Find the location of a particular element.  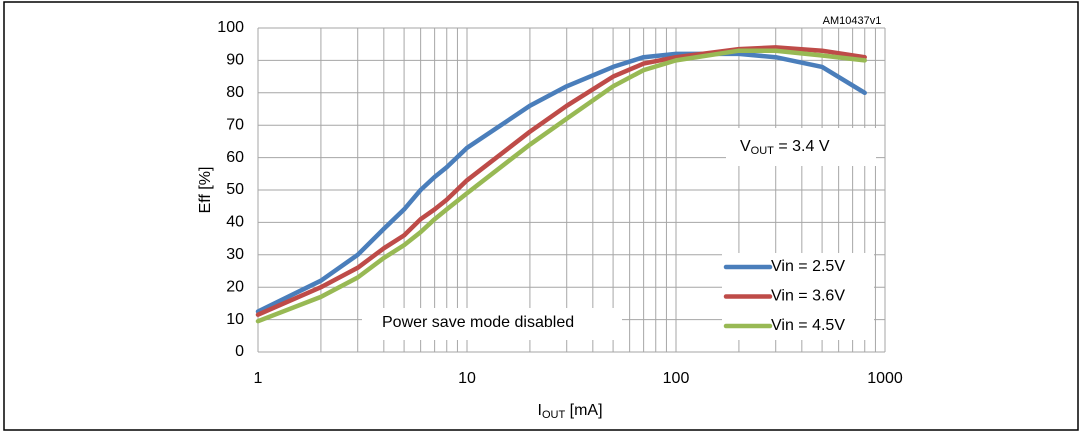

y-tick-label: 60 is located at coordinates (235, 157).